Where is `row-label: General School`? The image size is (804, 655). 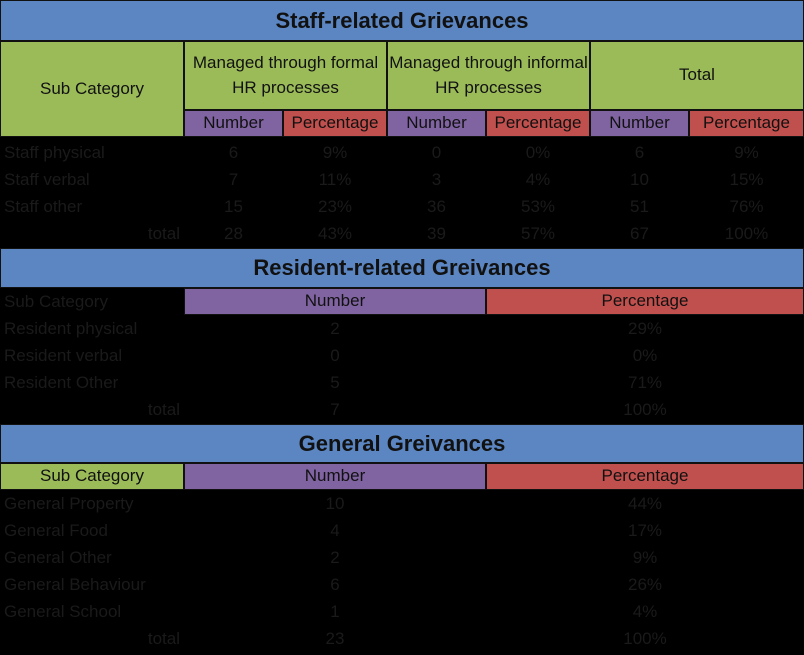 row-label: General School is located at coordinates (63, 611).